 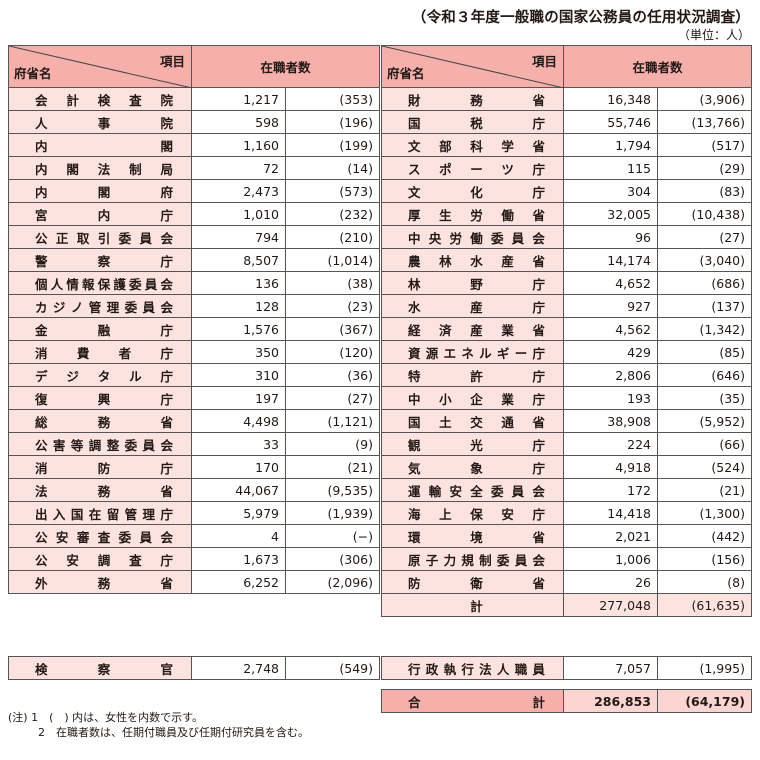 I want to click on prosecutors-table: 検 察 官 2,748 (549), so click(x=194, y=668).